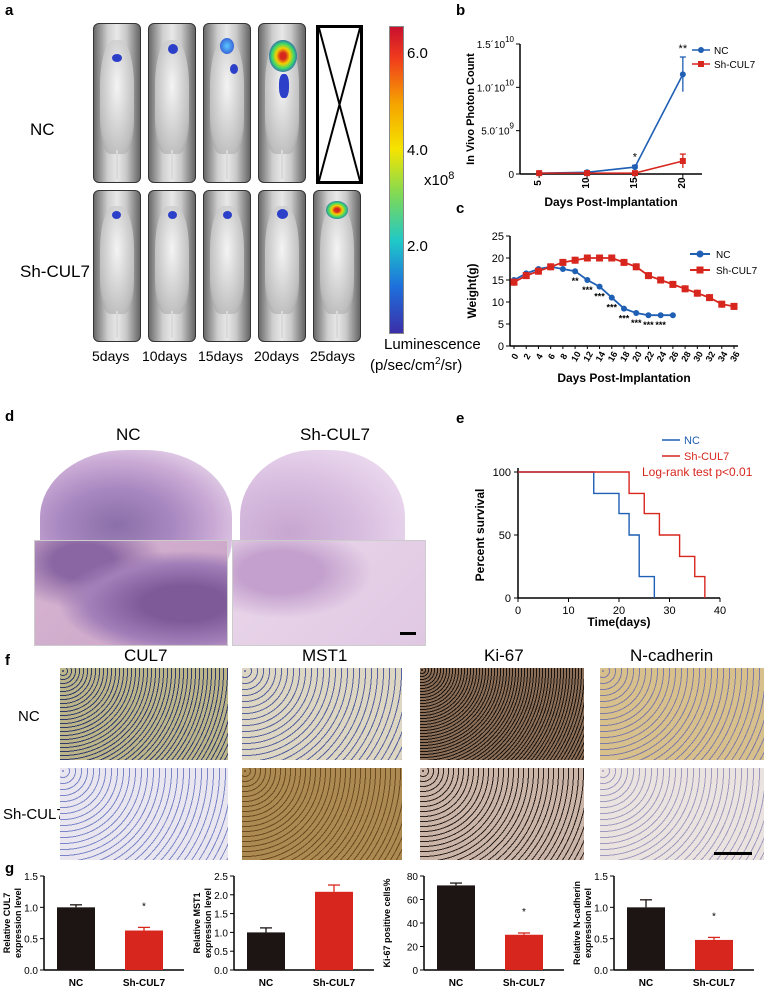  Describe the element at coordinates (337, 266) in the screenshot. I see `mouse-image-sh-25days` at that location.